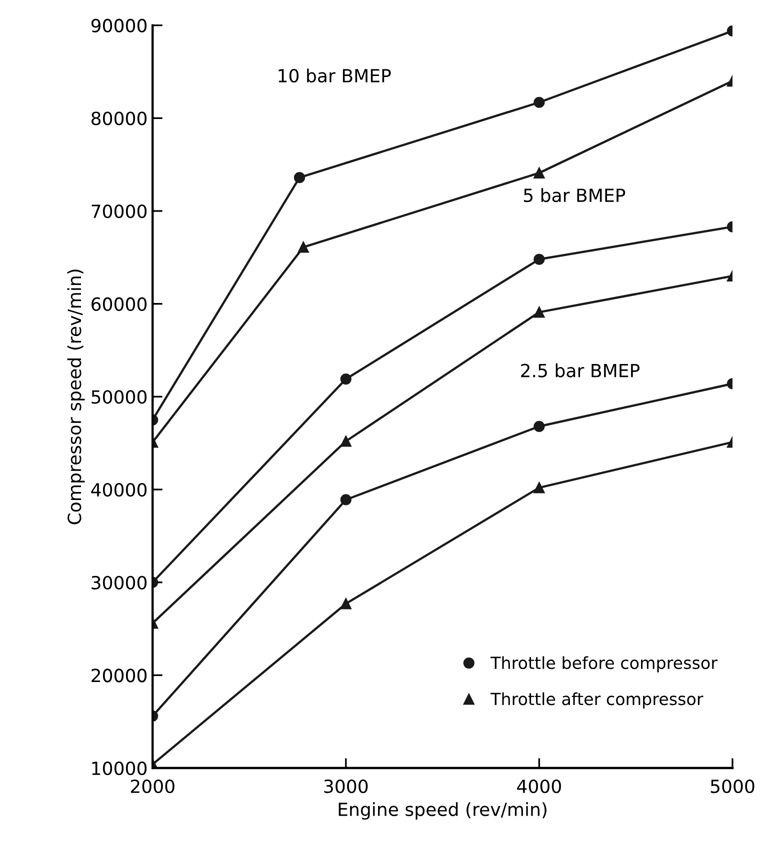 The image size is (763, 844). Describe the element at coordinates (119, 489) in the screenshot. I see `y-tick-label: 40000` at that location.